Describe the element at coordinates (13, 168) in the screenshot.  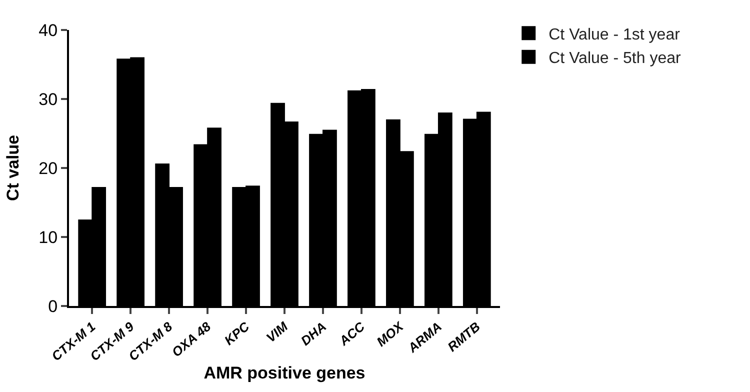
I see `y-axis-title: Ct value` at that location.